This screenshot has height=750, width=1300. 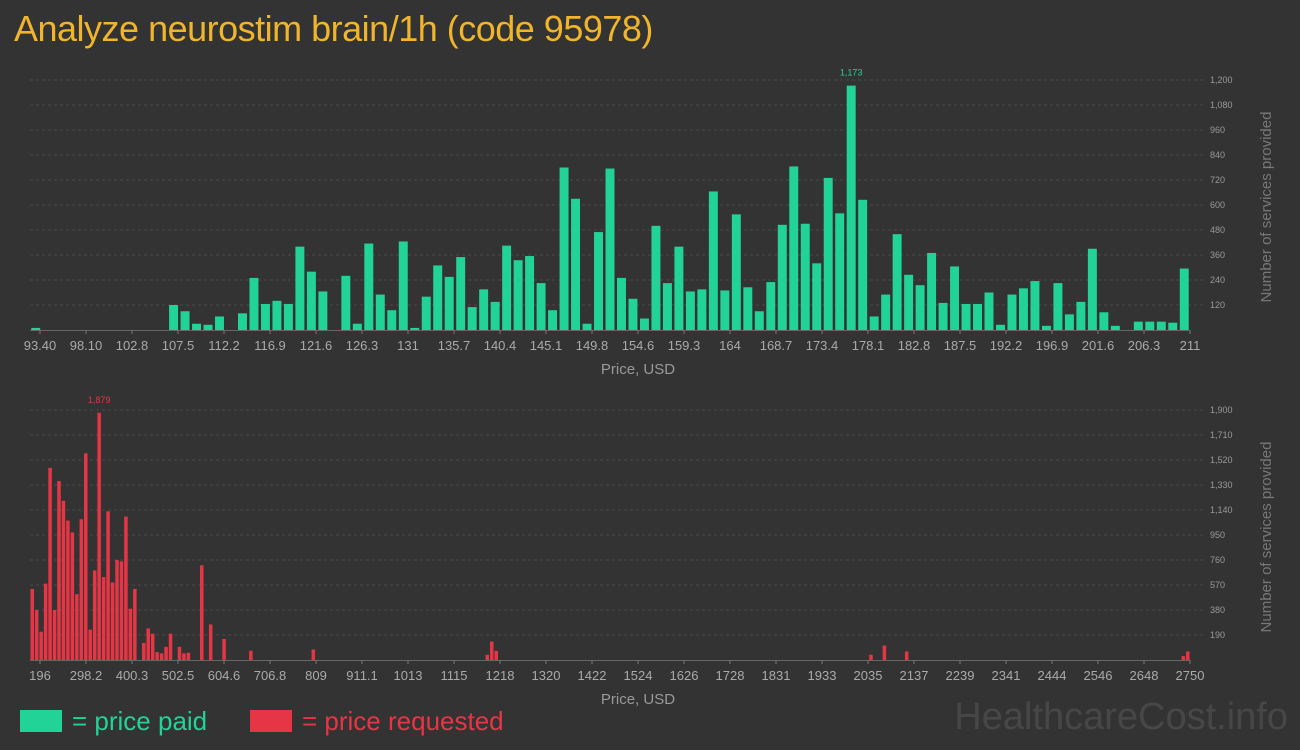 I want to click on y-tick-label: 480, so click(x=1217, y=230).